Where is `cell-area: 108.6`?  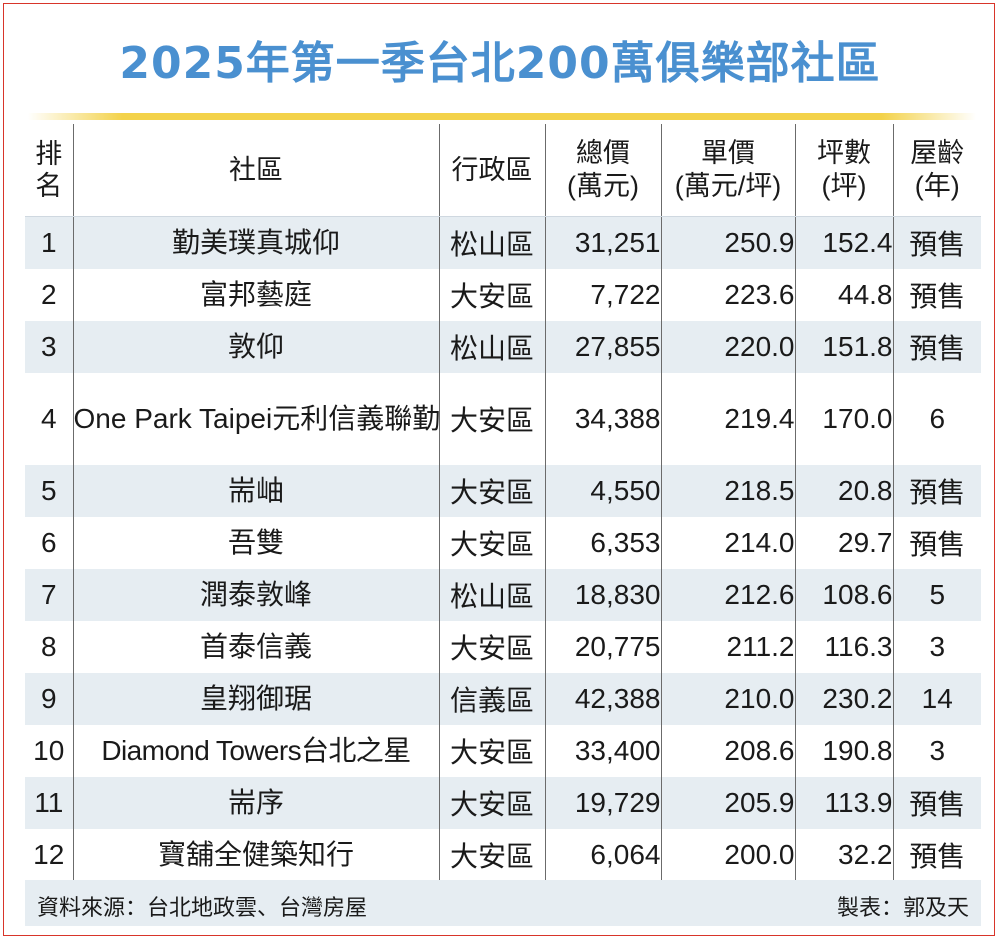
cell-area: 108.6 is located at coordinates (844, 595).